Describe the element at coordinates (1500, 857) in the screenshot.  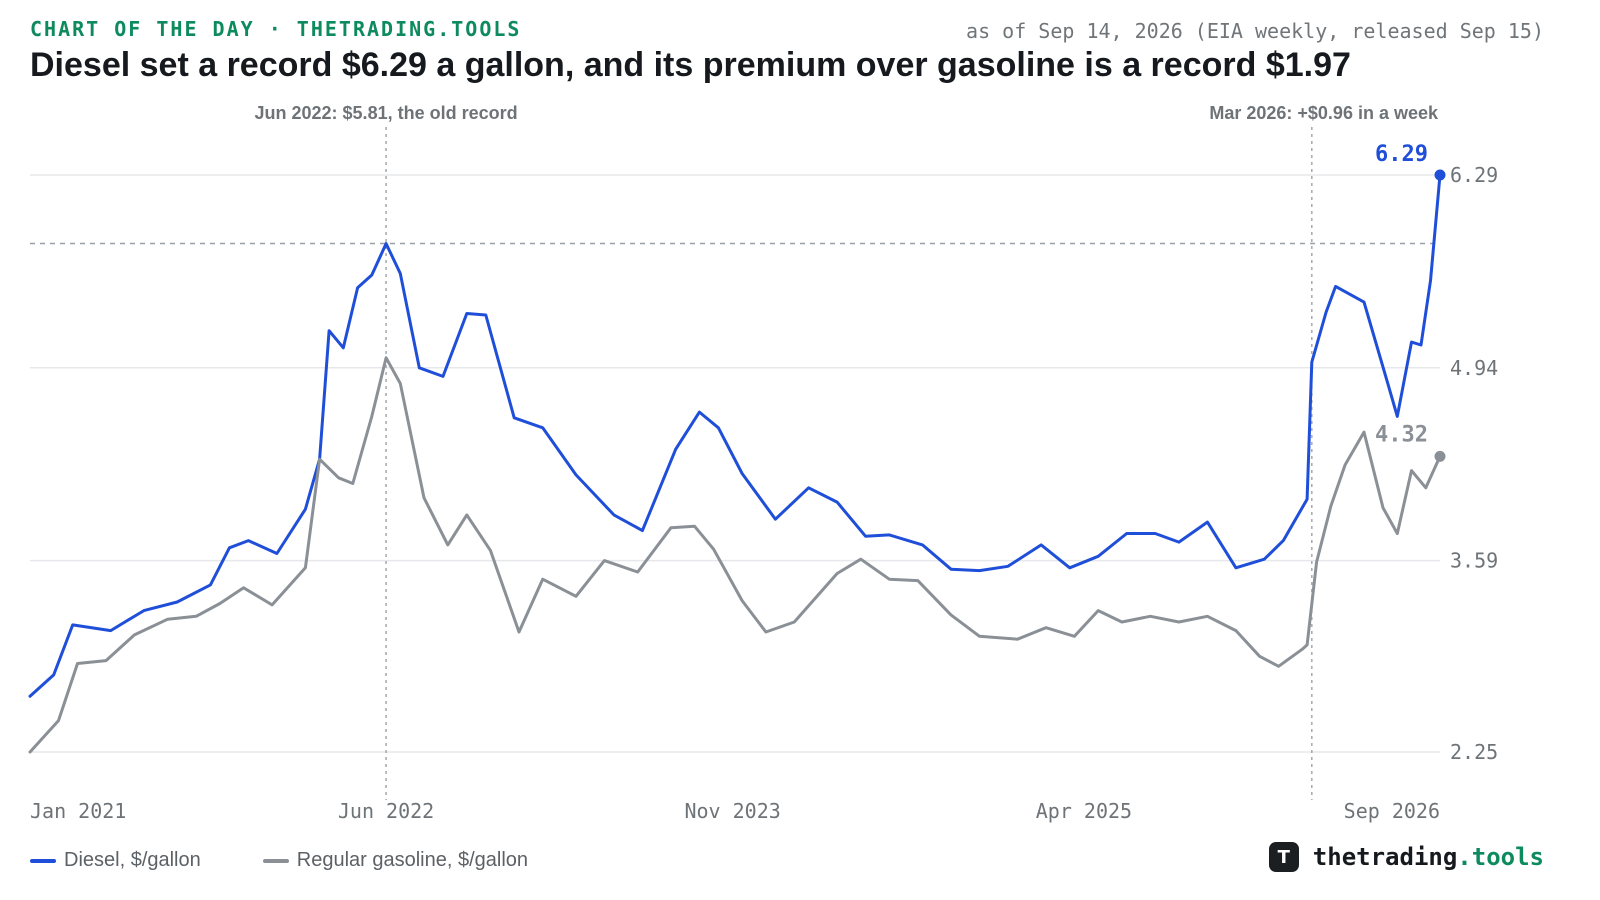
I see `brand-tld: .tools` at that location.